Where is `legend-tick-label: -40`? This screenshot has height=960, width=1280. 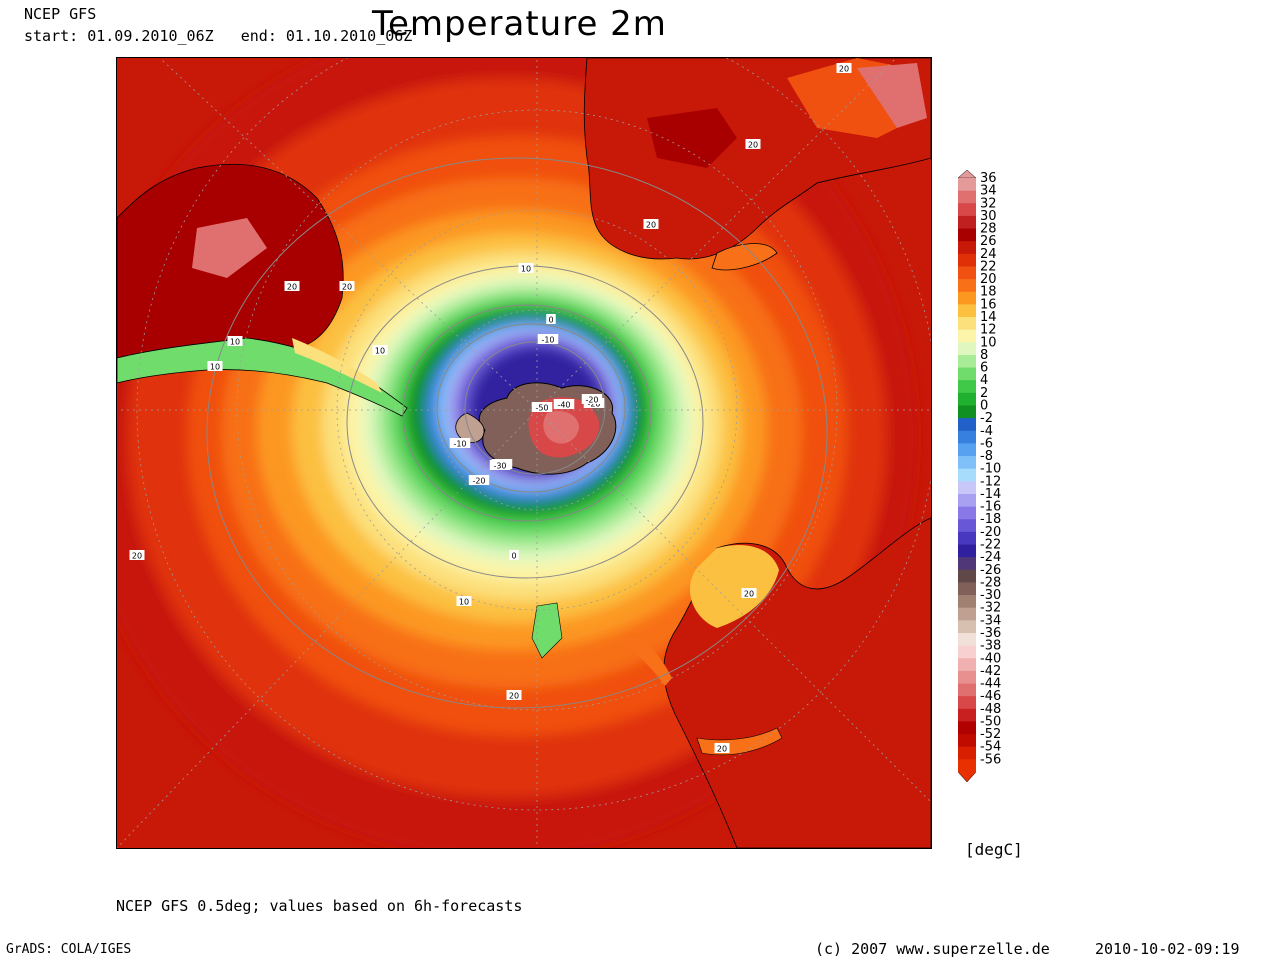 legend-tick-label: -40 is located at coordinates (990, 658).